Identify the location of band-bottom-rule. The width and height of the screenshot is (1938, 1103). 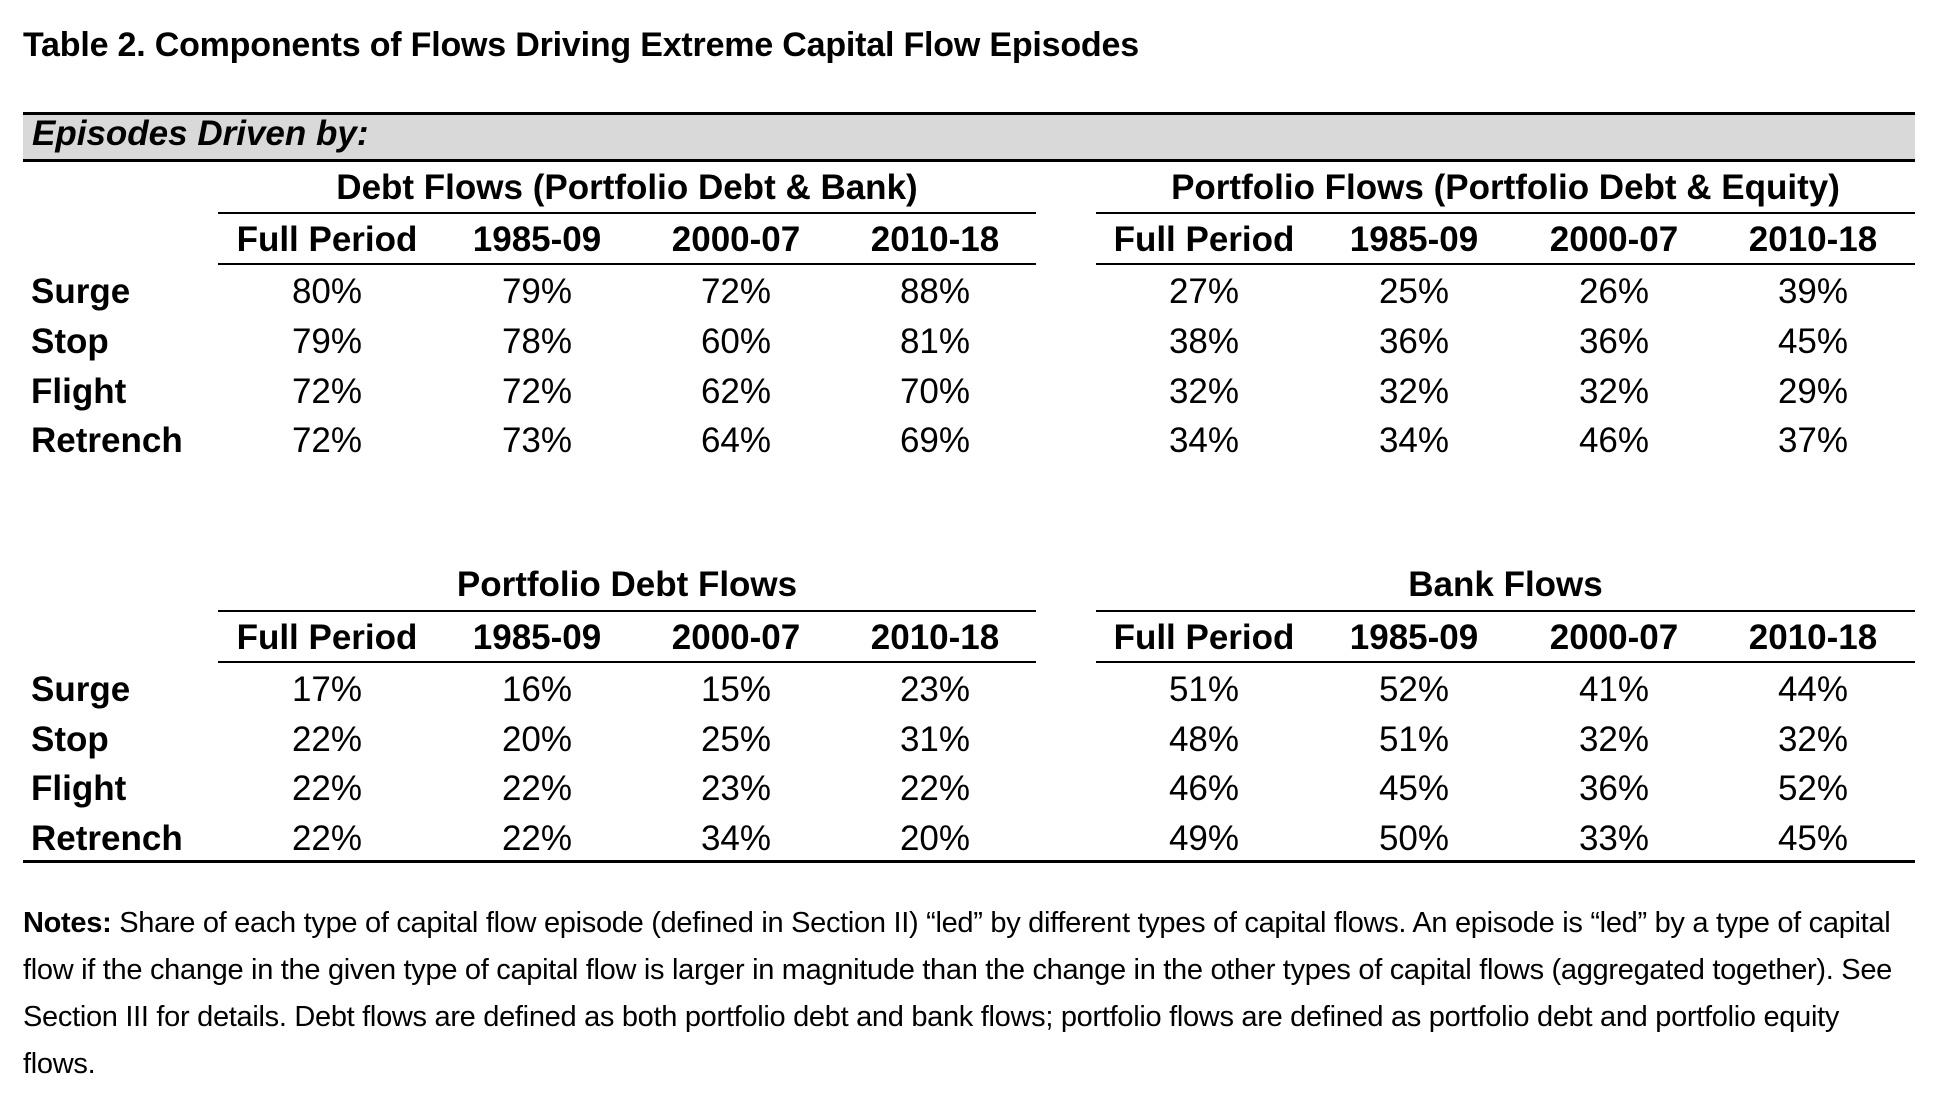
(969, 160).